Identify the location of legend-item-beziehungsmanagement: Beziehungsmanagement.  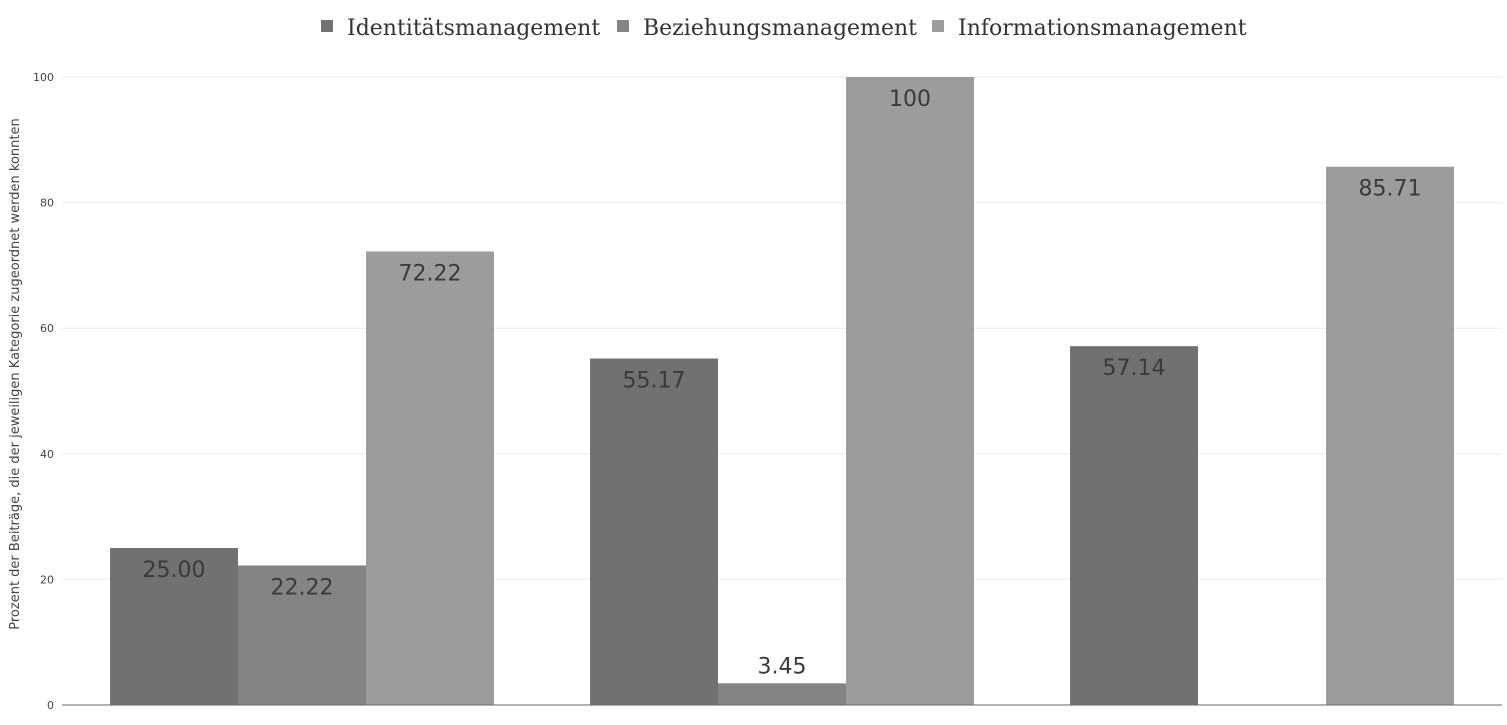
(767, 28).